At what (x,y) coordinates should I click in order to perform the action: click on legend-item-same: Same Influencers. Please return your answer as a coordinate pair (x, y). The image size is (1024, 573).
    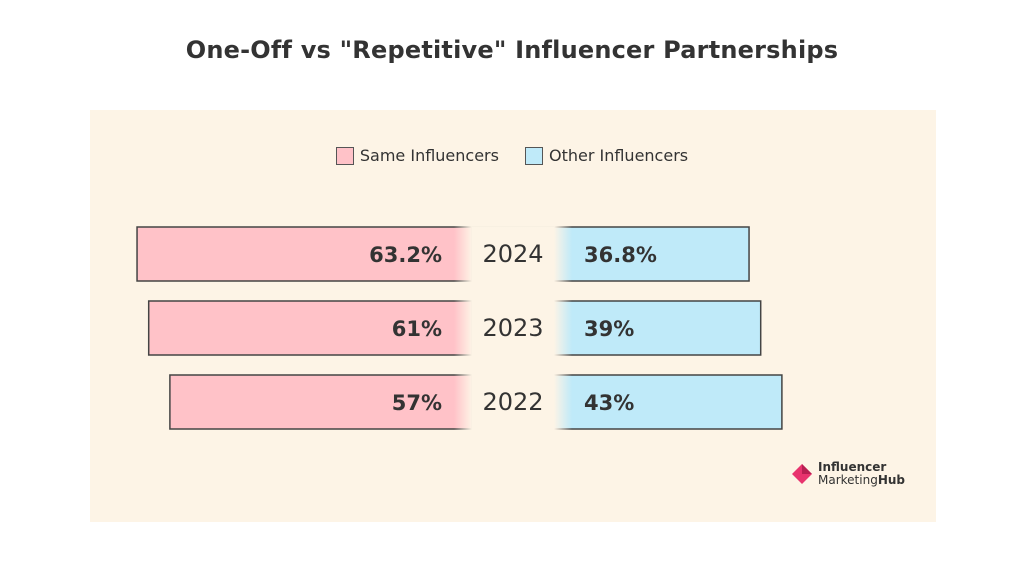
    Looking at the image, I should click on (417, 155).